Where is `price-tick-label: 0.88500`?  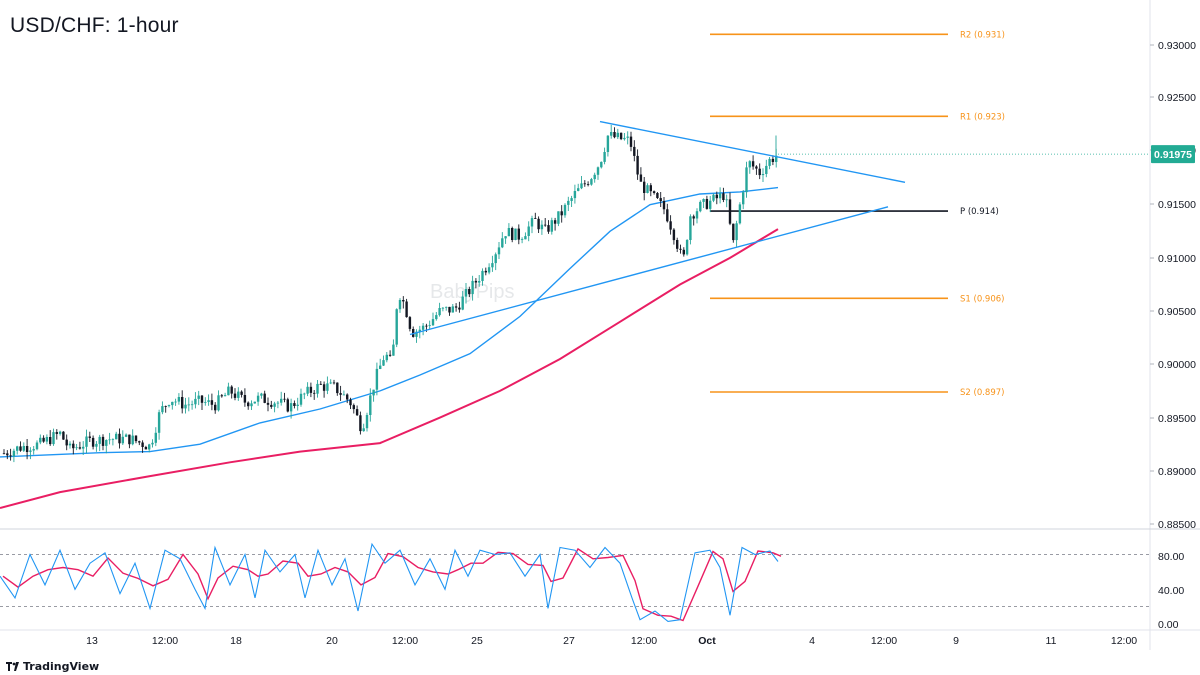
price-tick-label: 0.88500 is located at coordinates (1177, 525).